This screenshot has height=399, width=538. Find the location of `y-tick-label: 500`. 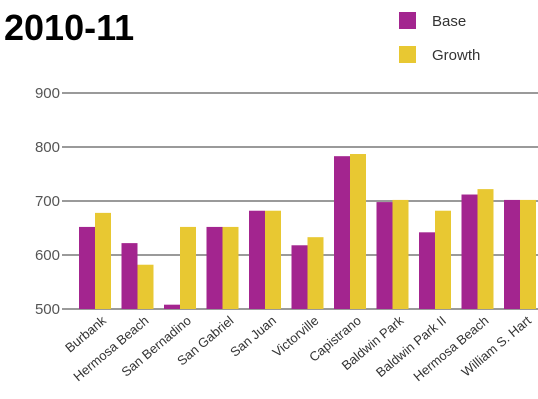

y-tick-label: 500 is located at coordinates (47, 309).